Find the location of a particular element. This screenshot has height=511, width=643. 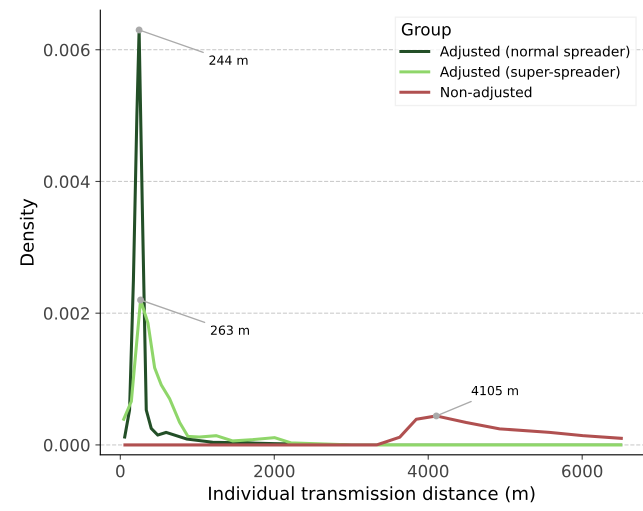

y-tick-label: 0.002 is located at coordinates (66, 313).